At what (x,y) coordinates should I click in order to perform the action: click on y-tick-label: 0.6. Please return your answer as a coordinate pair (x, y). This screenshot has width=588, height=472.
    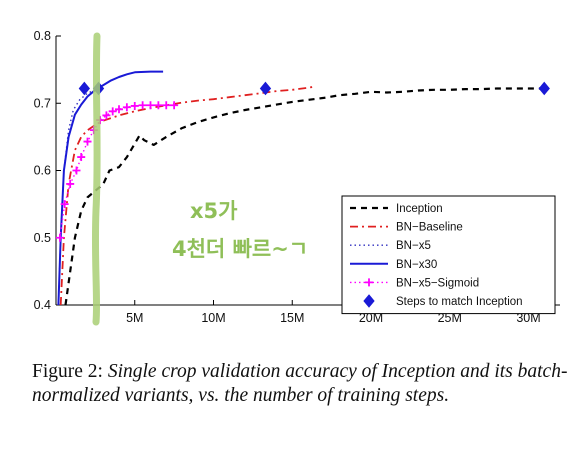
    Looking at the image, I should click on (42, 171).